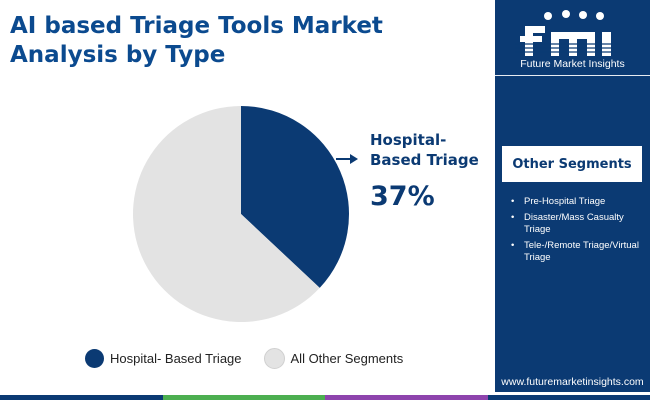  Describe the element at coordinates (572, 382) in the screenshot. I see `website-link: www.futuremarketinsights.com` at that location.